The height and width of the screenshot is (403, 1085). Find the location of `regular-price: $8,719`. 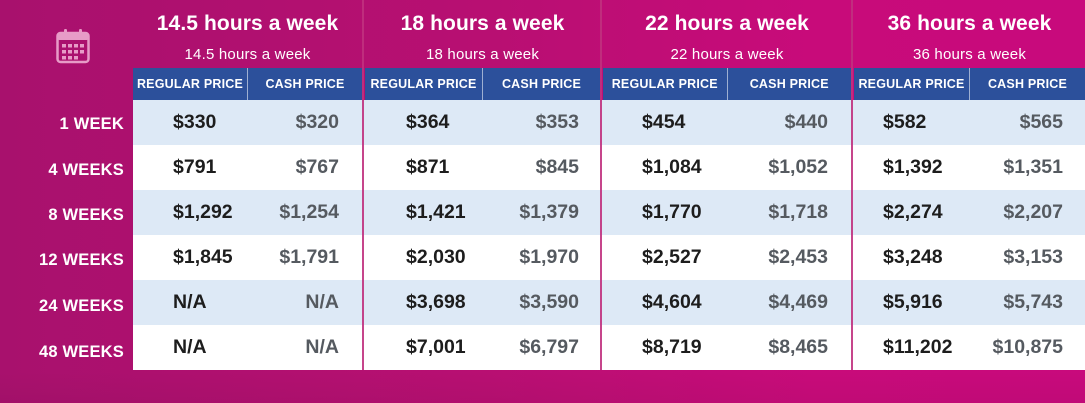

regular-price: $8,719 is located at coordinates (672, 347).